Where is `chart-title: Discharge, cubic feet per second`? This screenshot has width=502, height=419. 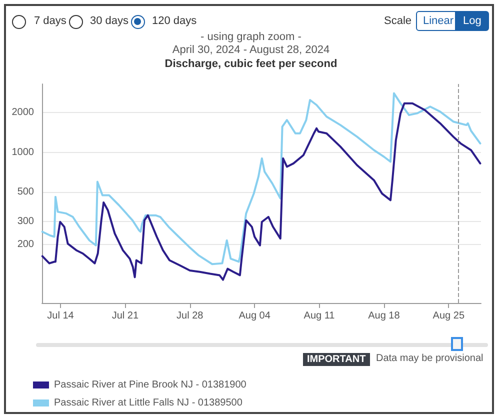 chart-title: Discharge, cubic feet per second is located at coordinates (251, 64).